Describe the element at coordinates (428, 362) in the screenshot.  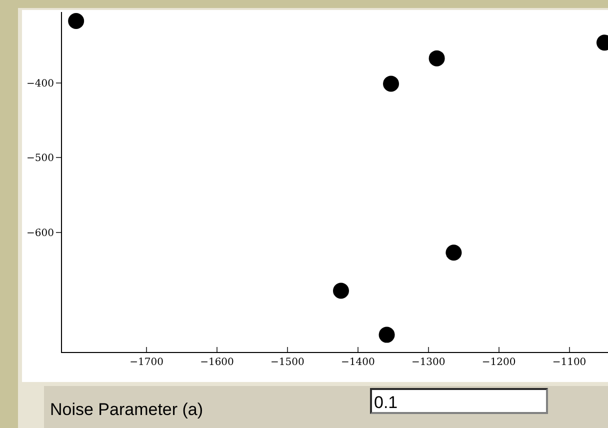
I see `x-tick-label: −1300` at that location.